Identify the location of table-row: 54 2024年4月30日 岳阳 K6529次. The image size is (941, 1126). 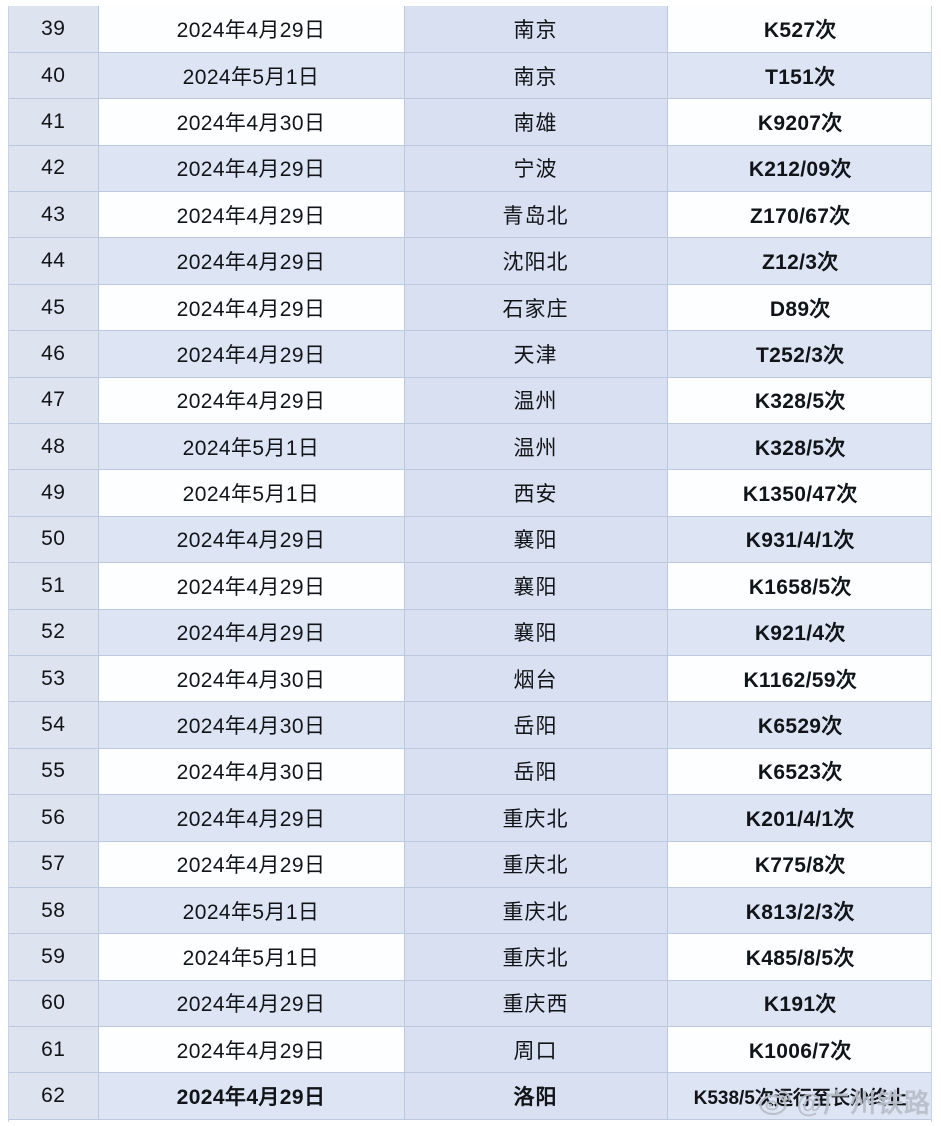
(470, 725).